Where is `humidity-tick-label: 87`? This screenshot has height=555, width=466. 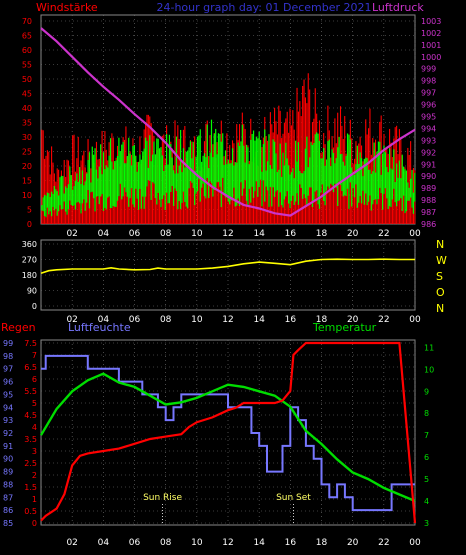 humidity-tick-label: 87 is located at coordinates (8, 497).